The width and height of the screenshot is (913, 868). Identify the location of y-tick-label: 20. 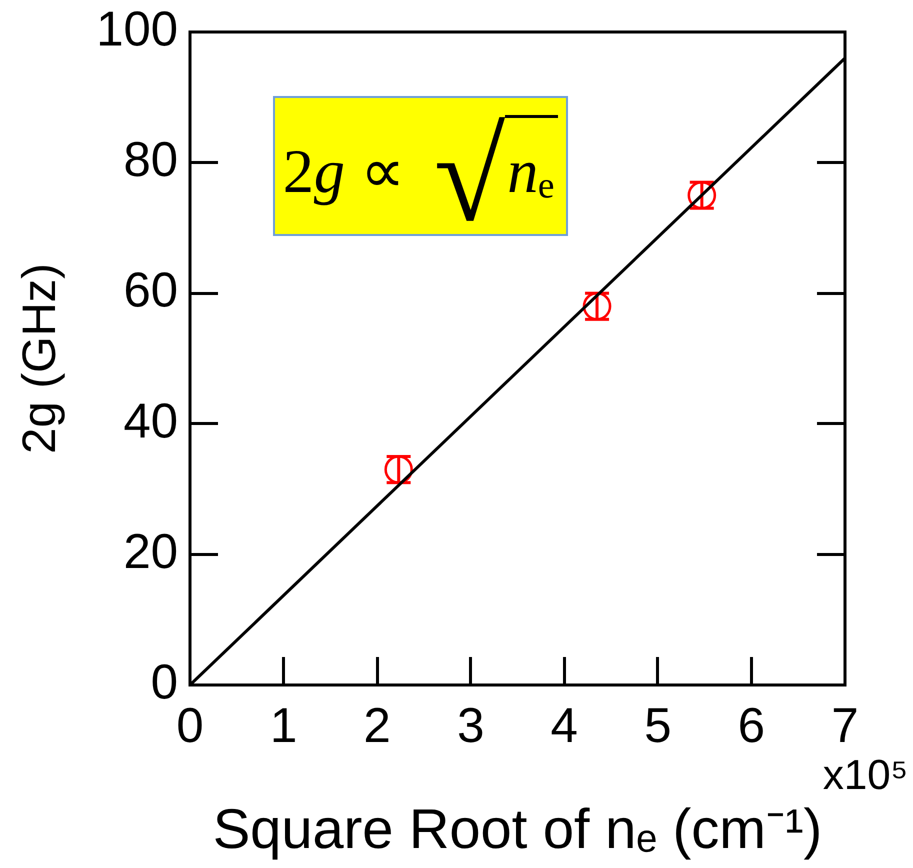
(150, 551).